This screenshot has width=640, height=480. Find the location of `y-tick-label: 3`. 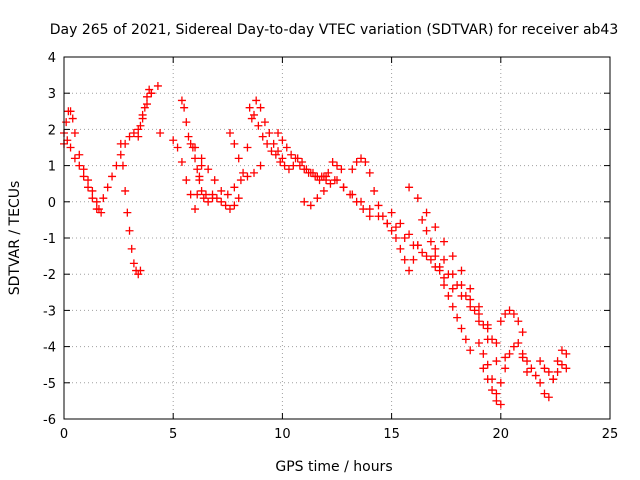

y-tick-label: 3 is located at coordinates (52, 94).